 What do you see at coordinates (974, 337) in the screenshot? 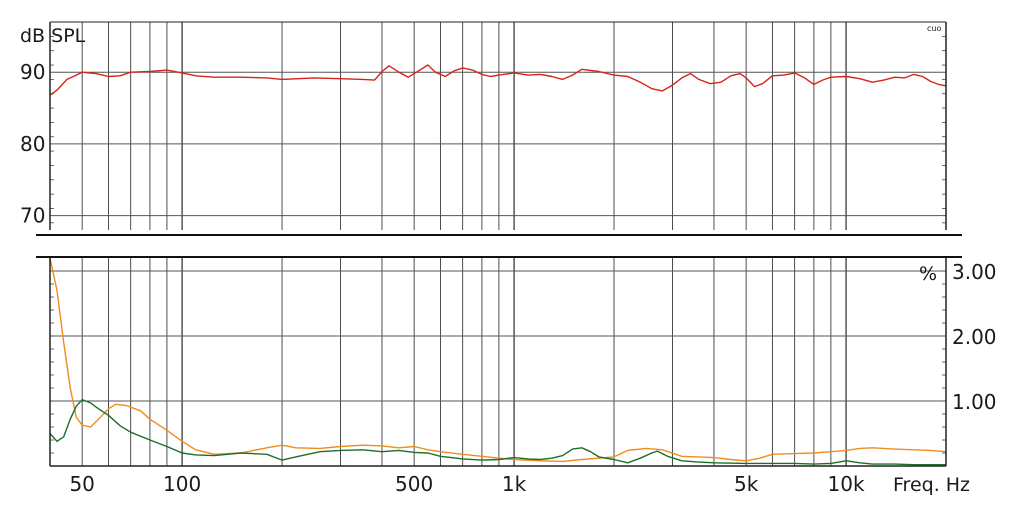
I see `percent-tick-label: 2.00` at bounding box center [974, 337].